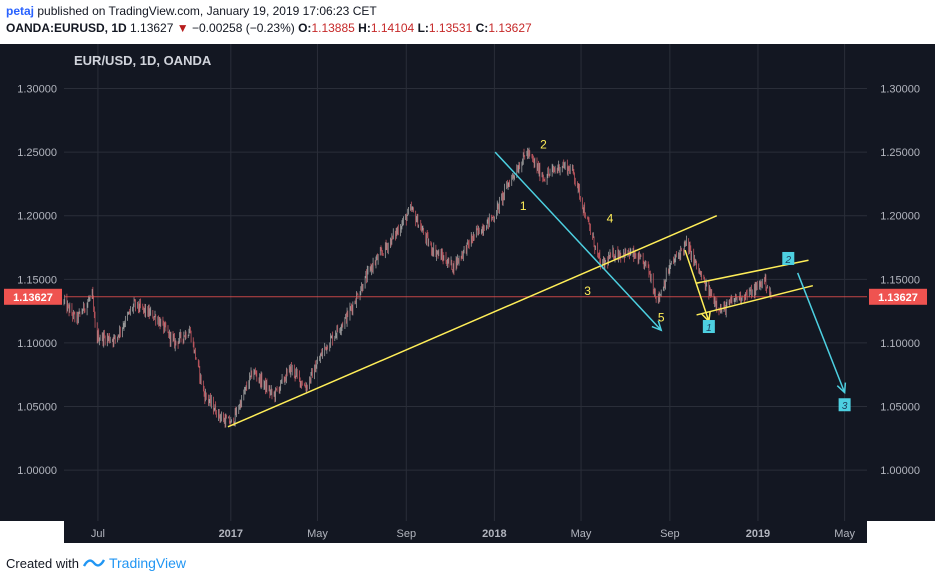  Describe the element at coordinates (152, 28) in the screenshot. I see `last-price: 1.13627` at that location.